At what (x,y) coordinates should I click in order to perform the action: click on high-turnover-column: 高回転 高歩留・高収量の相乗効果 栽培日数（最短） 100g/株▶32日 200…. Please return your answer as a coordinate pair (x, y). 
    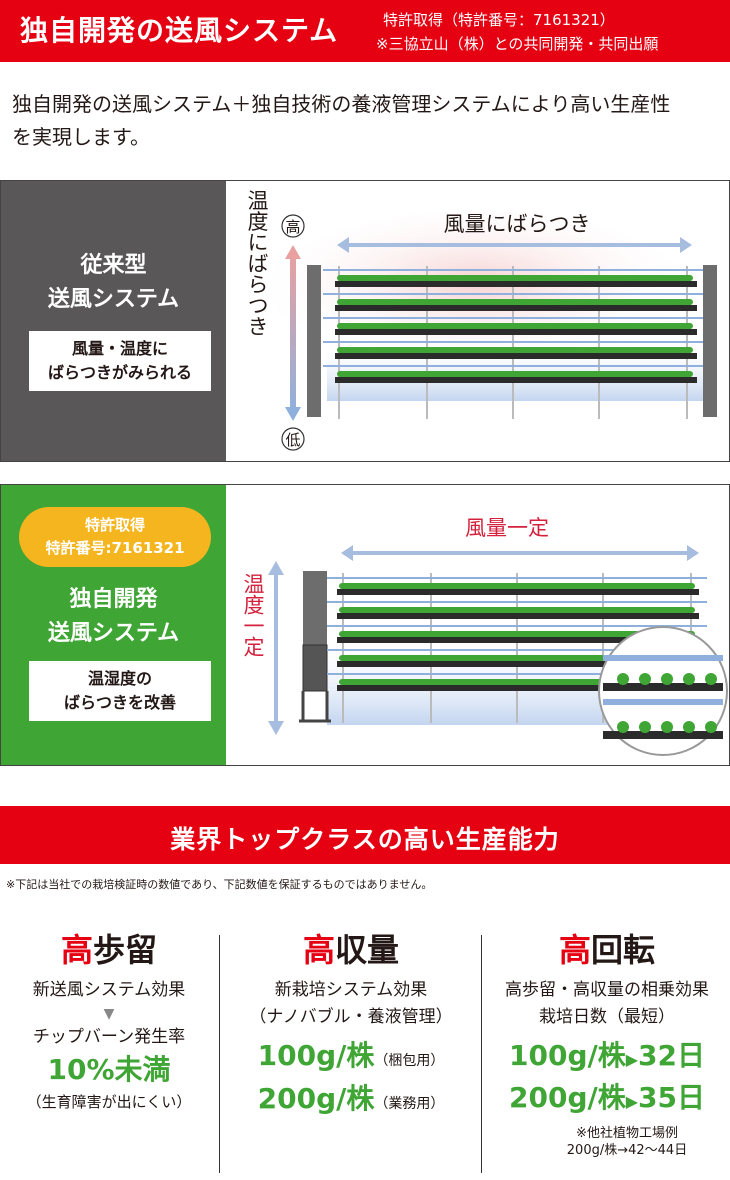
    Looking at the image, I should click on (607, 1042).